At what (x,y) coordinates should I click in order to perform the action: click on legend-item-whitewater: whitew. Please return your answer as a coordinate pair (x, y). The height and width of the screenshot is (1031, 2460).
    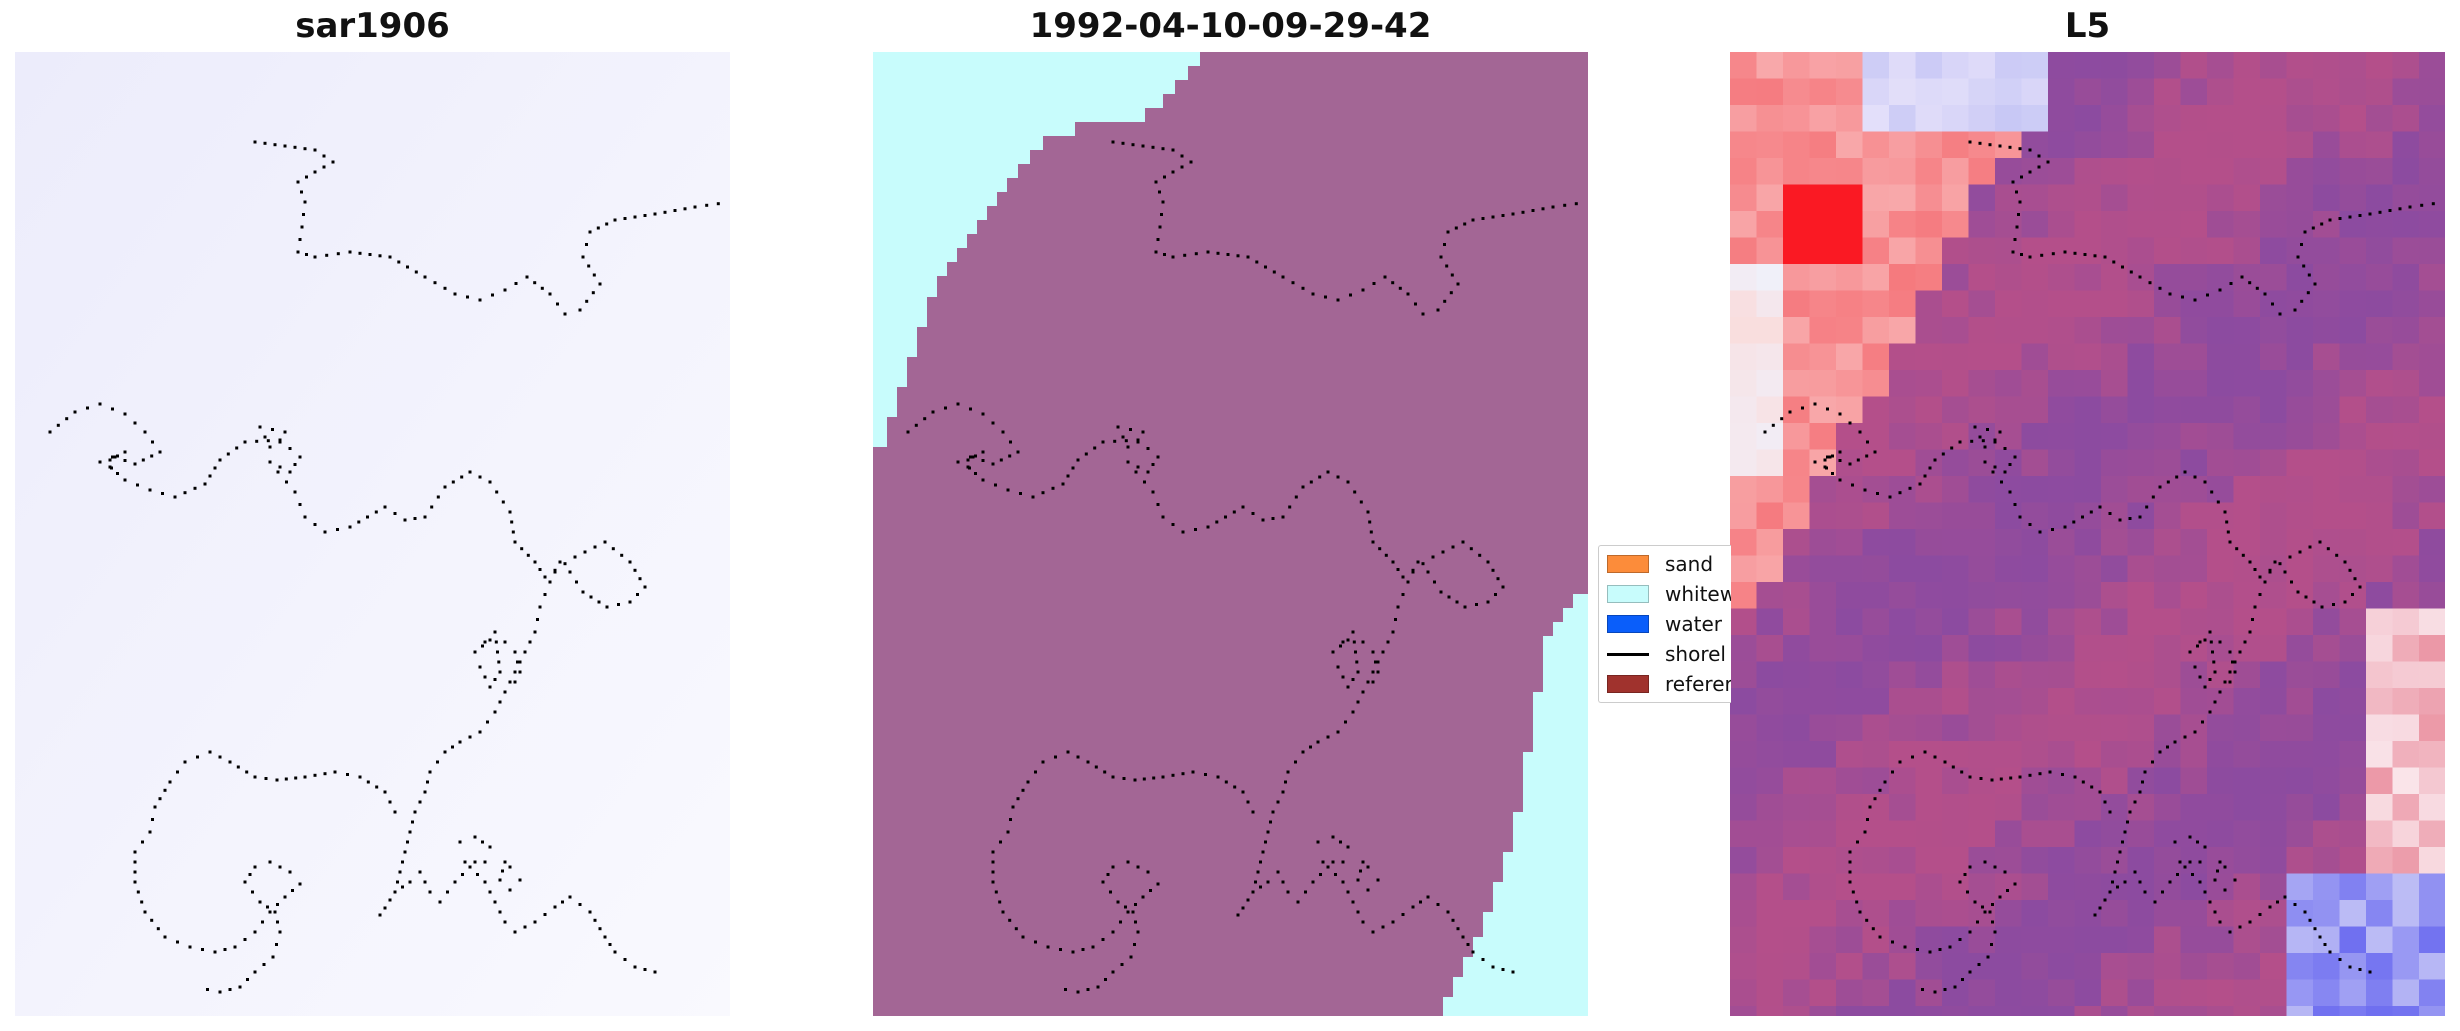
    Looking at the image, I should click on (1669, 594).